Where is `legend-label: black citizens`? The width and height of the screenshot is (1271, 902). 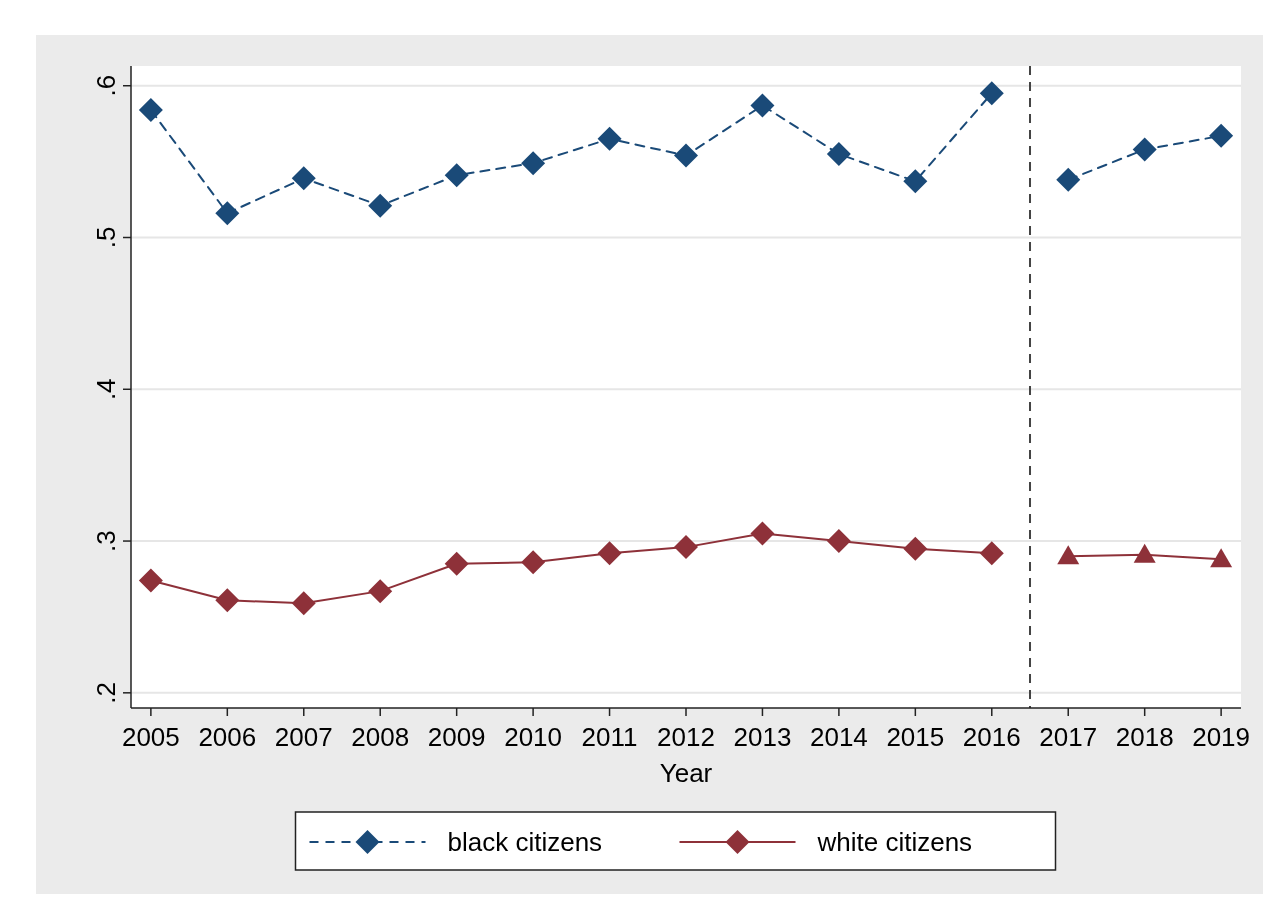 legend-label: black citizens is located at coordinates (525, 842).